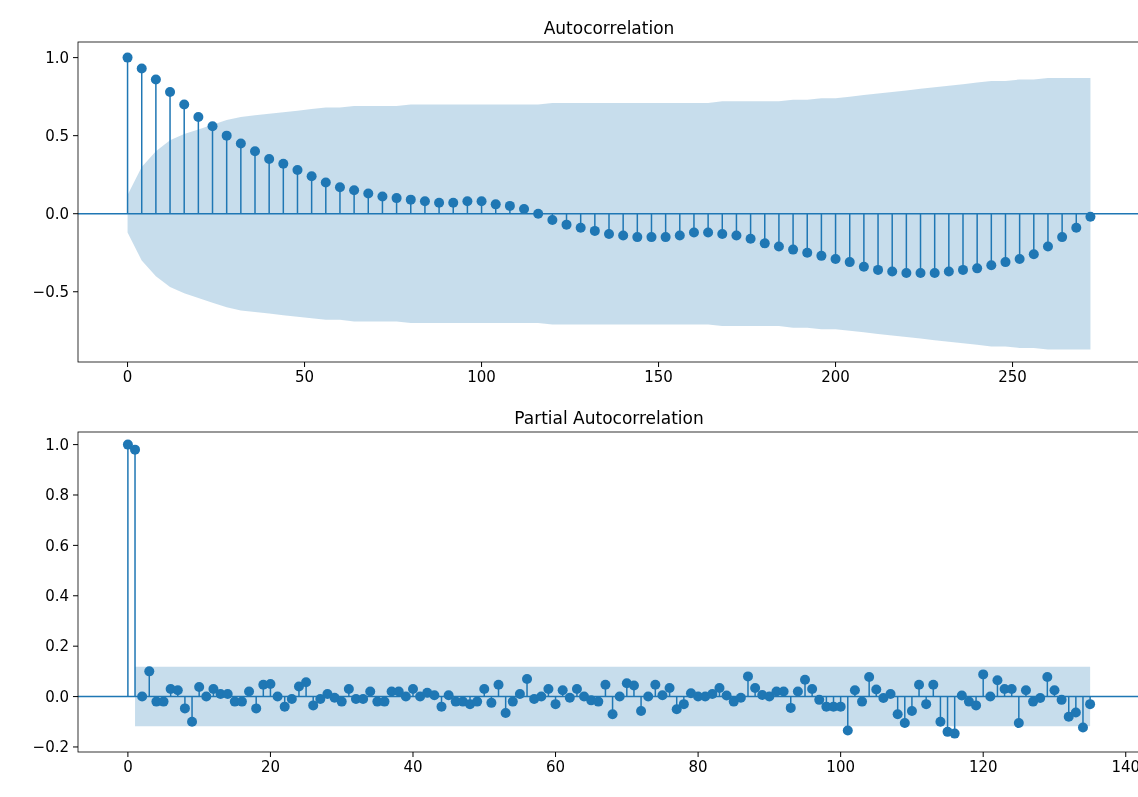 This screenshot has width=1138, height=797. I want to click on x-tick-label: 250, so click(1012, 377).